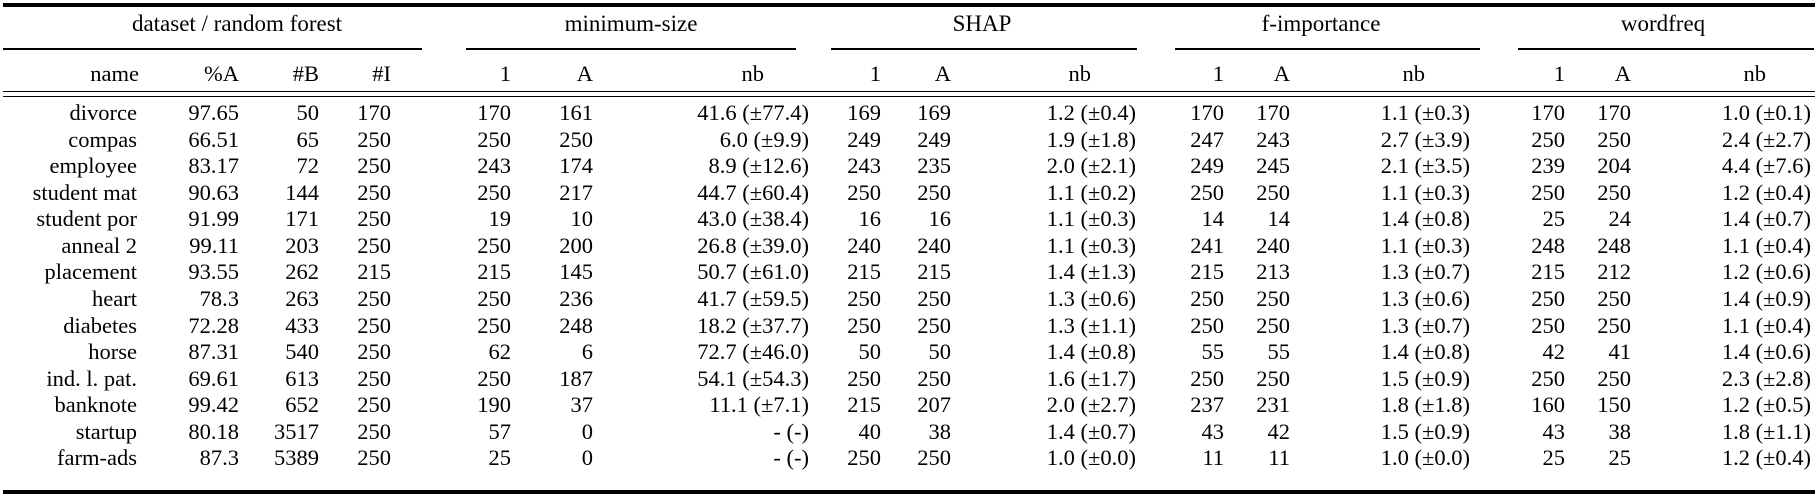 The image size is (1818, 502). I want to click on cell-ms-A: 236, so click(576, 298).